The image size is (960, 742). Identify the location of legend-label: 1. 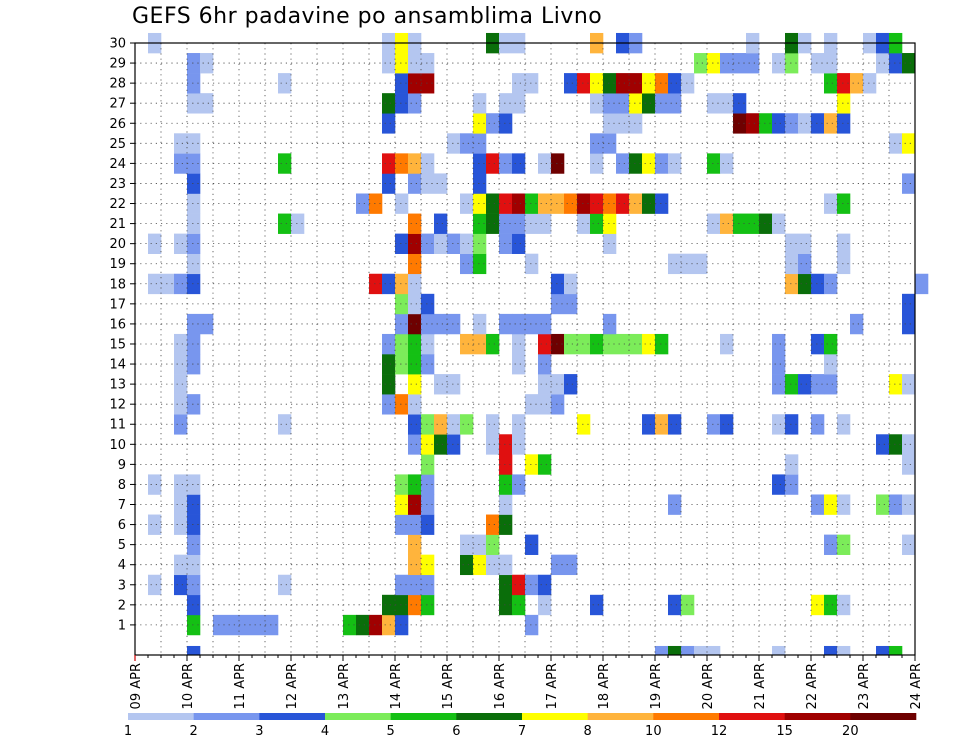
(128, 731).